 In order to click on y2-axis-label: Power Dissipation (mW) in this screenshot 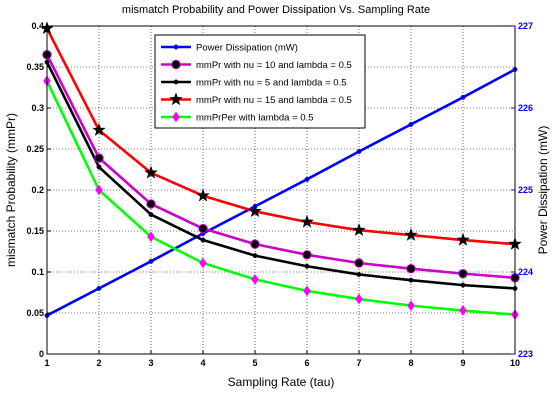, I will do `click(543, 190)`.